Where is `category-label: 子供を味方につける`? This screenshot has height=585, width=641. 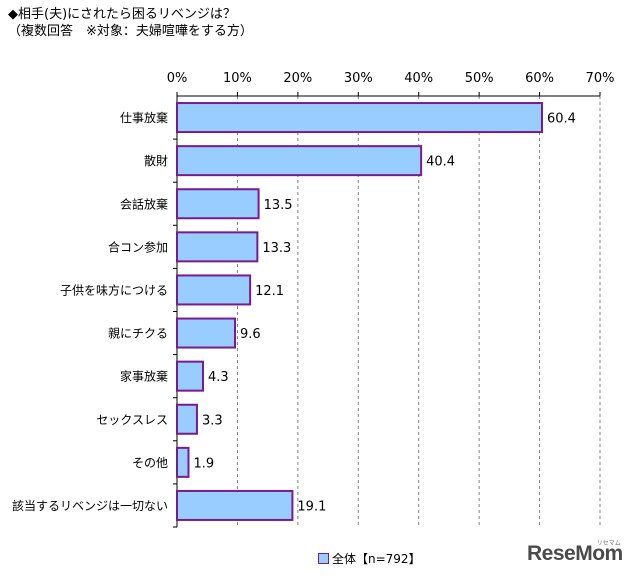
category-label: 子供を味方につける is located at coordinates (114, 289).